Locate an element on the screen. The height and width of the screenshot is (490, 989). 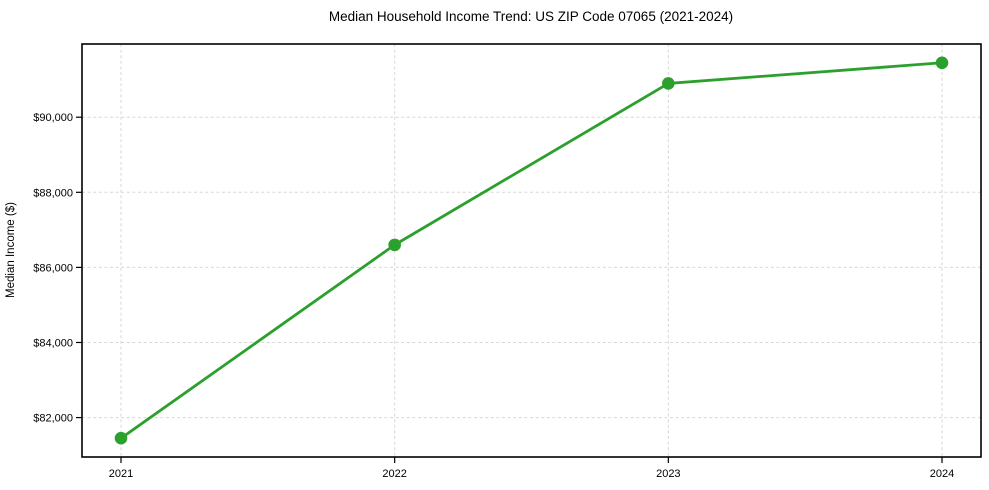
y-tick-label: $88,000 is located at coordinates (53, 193).